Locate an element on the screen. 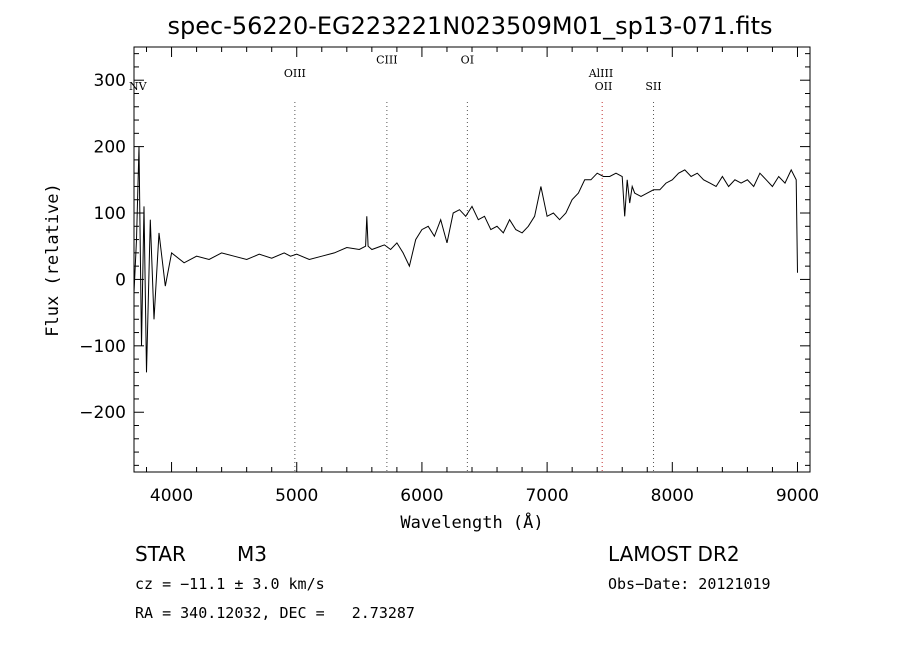 The image size is (900, 650). object-subclass: M3 is located at coordinates (252, 554).